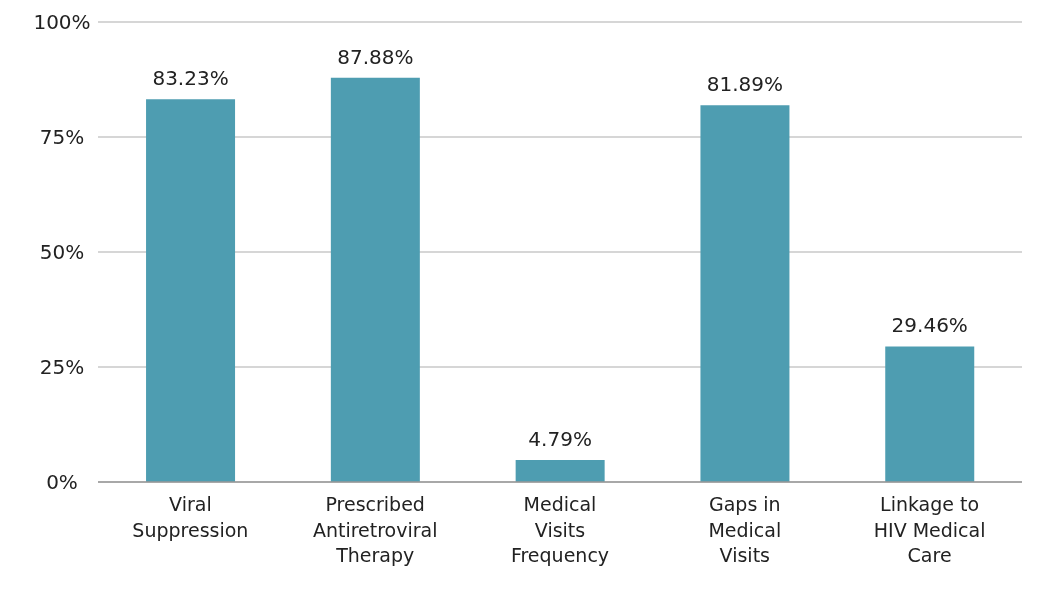 This screenshot has height=590, width=1045. What do you see at coordinates (62, 22) in the screenshot?
I see `y-tick-label: 100%` at bounding box center [62, 22].